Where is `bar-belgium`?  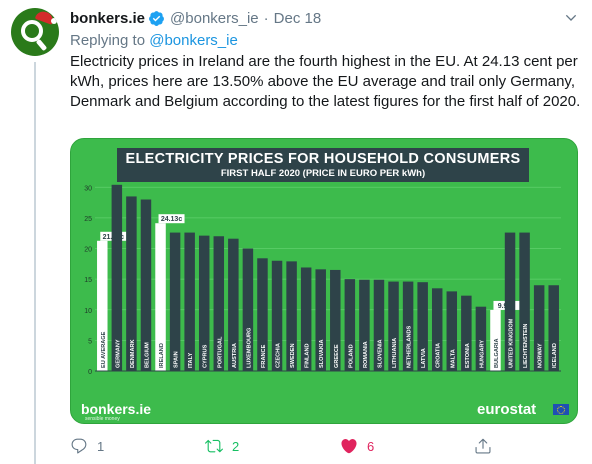
bar-belgium is located at coordinates (146, 285).